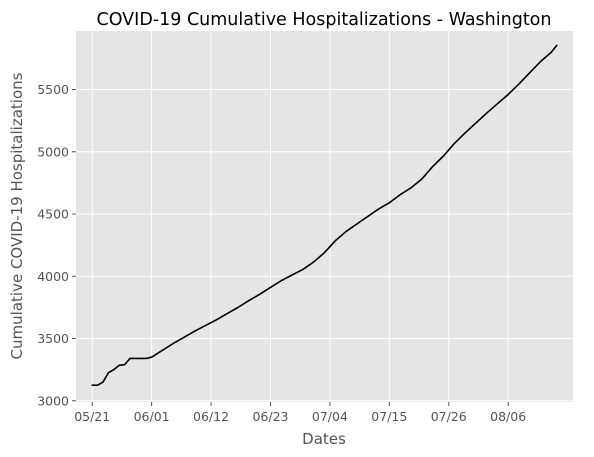  I want to click on y-tick-label: 5500, so click(53, 89).